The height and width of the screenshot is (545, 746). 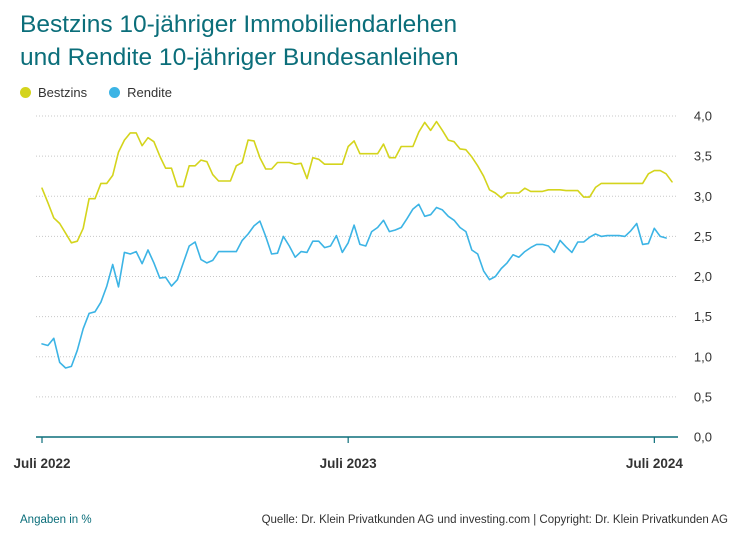 I want to click on legend-item-bestzins: Bestzins, so click(x=53, y=92).